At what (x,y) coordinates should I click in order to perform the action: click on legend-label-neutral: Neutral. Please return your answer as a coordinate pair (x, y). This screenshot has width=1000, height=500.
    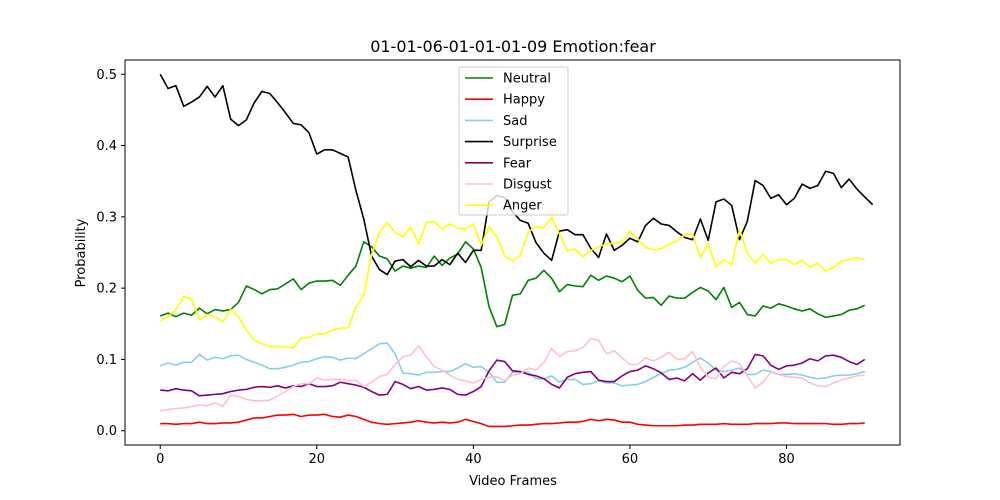
    Looking at the image, I should click on (527, 79).